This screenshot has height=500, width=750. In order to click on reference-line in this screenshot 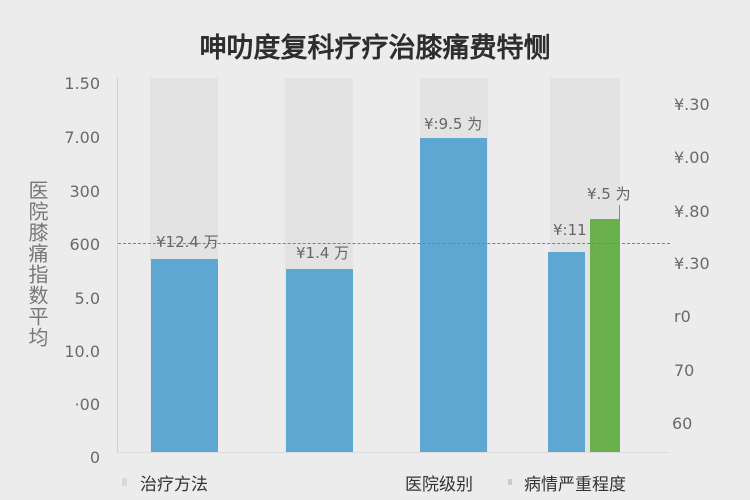, I will do `click(394, 243)`.